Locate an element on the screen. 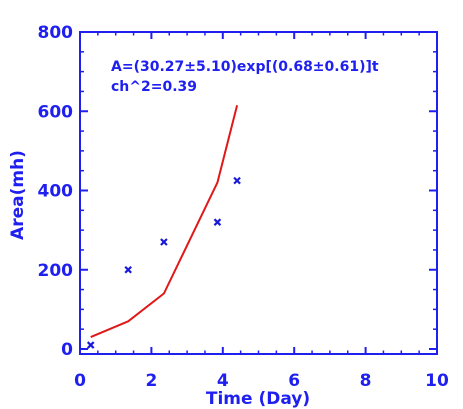  x-tick-label: 8 is located at coordinates (366, 381).